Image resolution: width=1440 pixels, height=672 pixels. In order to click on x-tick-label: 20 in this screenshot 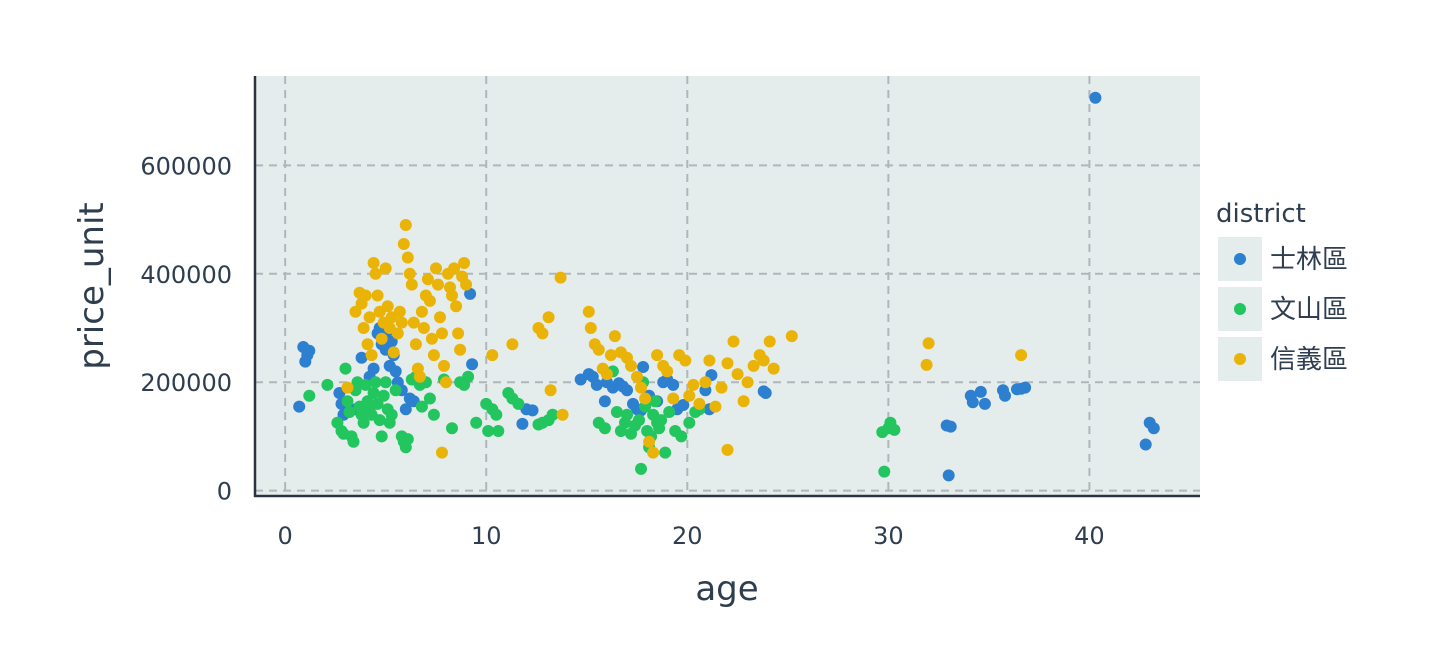, I will do `click(687, 536)`.